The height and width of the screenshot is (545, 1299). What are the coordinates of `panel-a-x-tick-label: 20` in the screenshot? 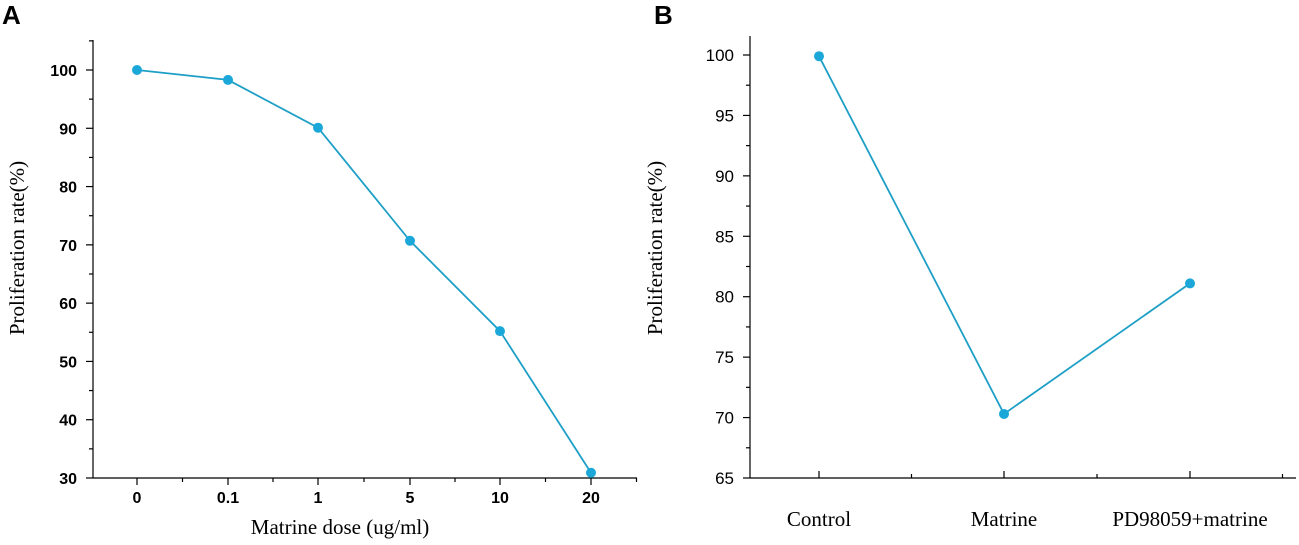 It's located at (591, 498).